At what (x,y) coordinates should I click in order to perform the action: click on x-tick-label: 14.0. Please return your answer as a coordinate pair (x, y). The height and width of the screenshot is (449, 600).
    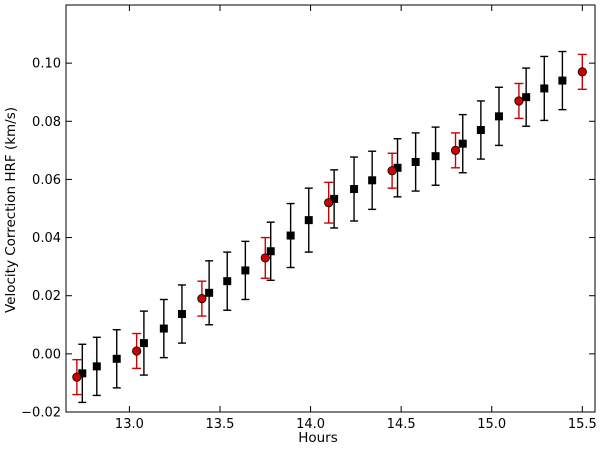
    Looking at the image, I should click on (310, 424).